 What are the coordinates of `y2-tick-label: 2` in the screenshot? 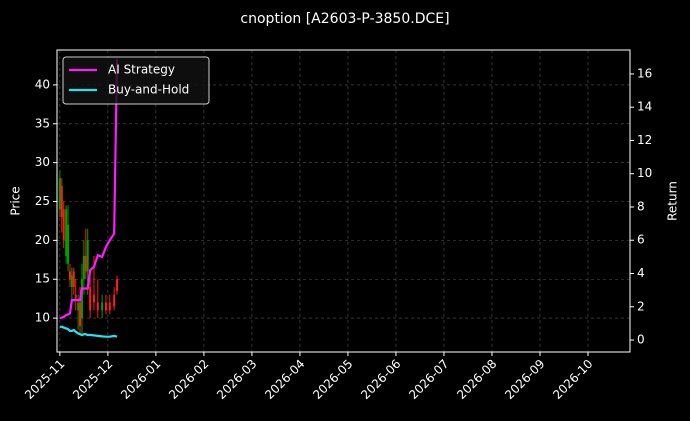 It's located at (641, 306).